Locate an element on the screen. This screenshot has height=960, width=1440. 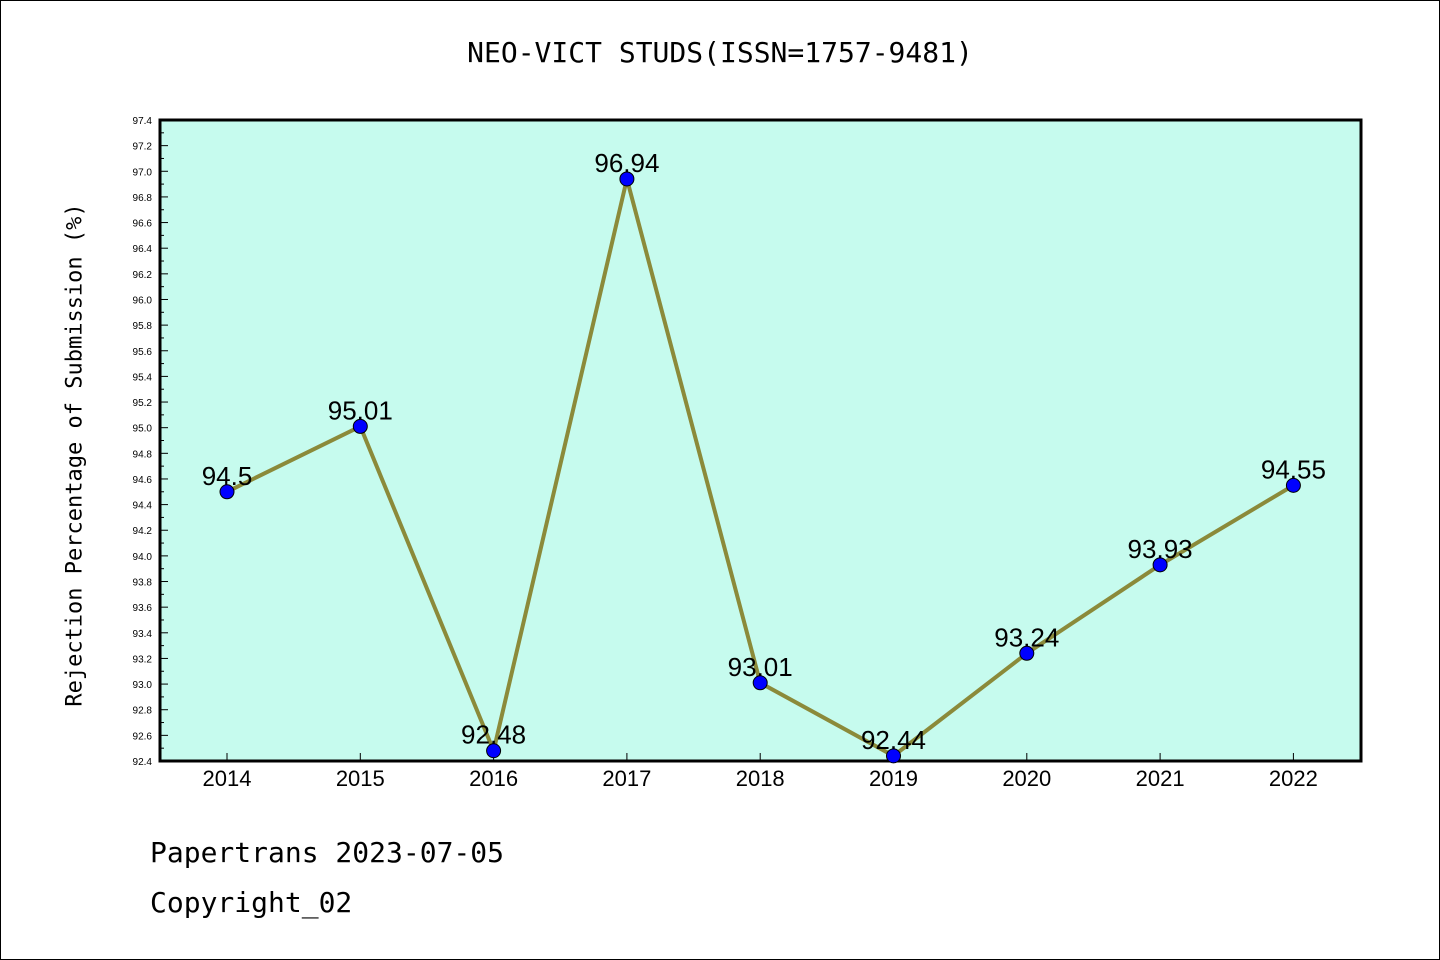
y-tick-label: 94.8 is located at coordinates (143, 454).